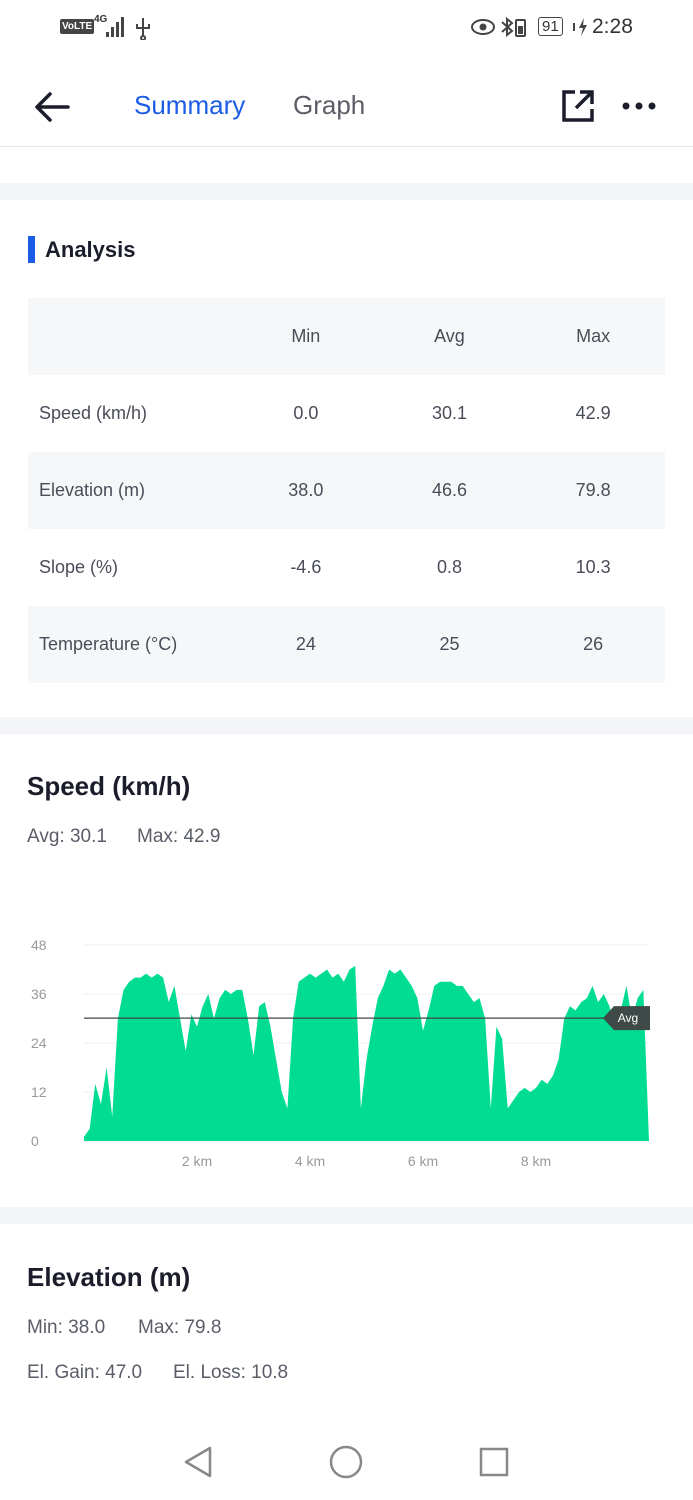  Describe the element at coordinates (639, 106) in the screenshot. I see `more-button` at that location.